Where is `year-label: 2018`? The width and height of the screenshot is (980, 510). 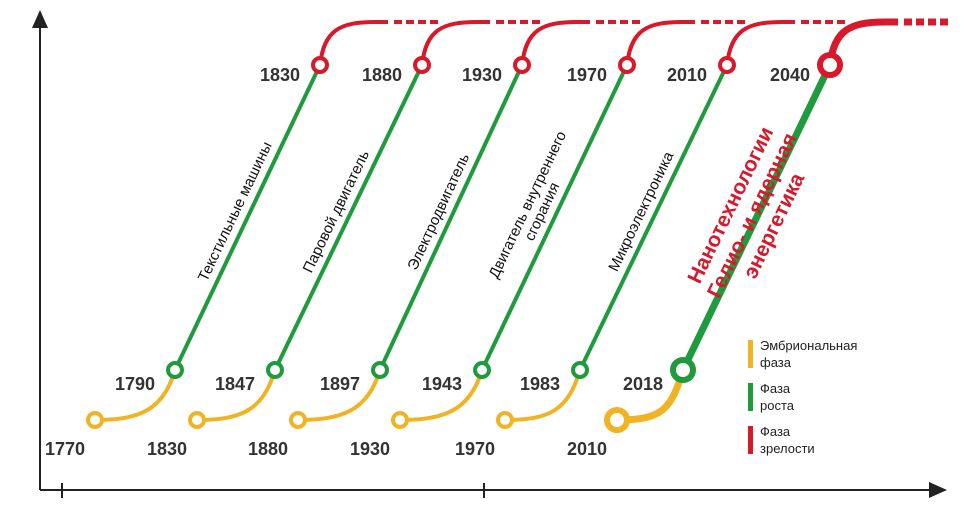 year-label: 2018 is located at coordinates (643, 384).